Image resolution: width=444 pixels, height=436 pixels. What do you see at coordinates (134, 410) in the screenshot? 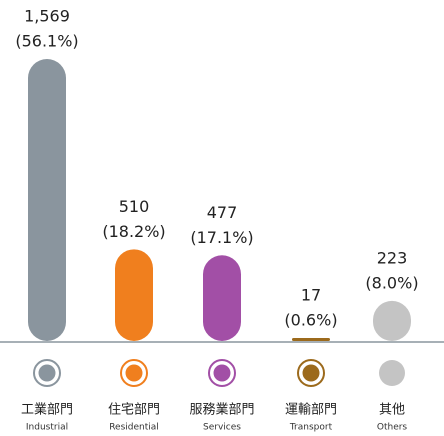
I see `category-label: 住宅部門` at bounding box center [134, 410].